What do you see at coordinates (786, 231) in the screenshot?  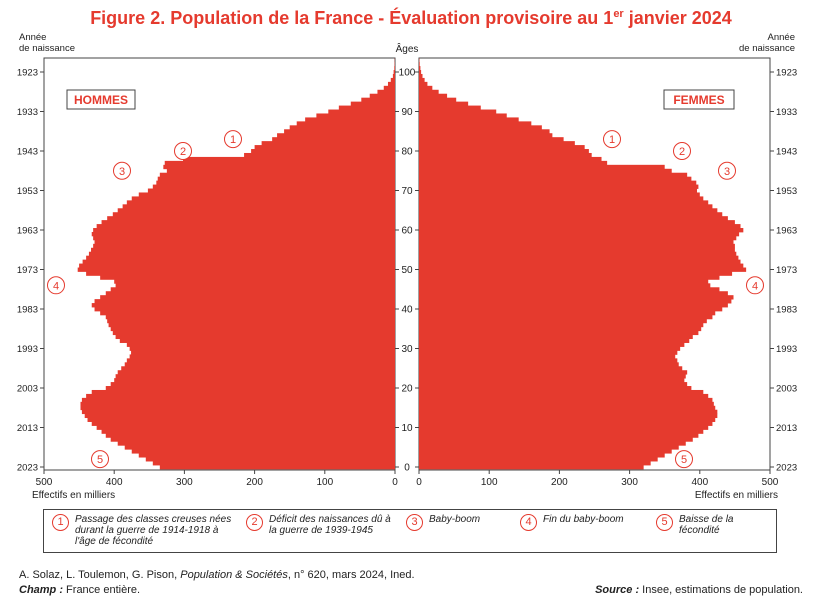 I see `year-tick-label-right-1963: 1963` at bounding box center [786, 231].